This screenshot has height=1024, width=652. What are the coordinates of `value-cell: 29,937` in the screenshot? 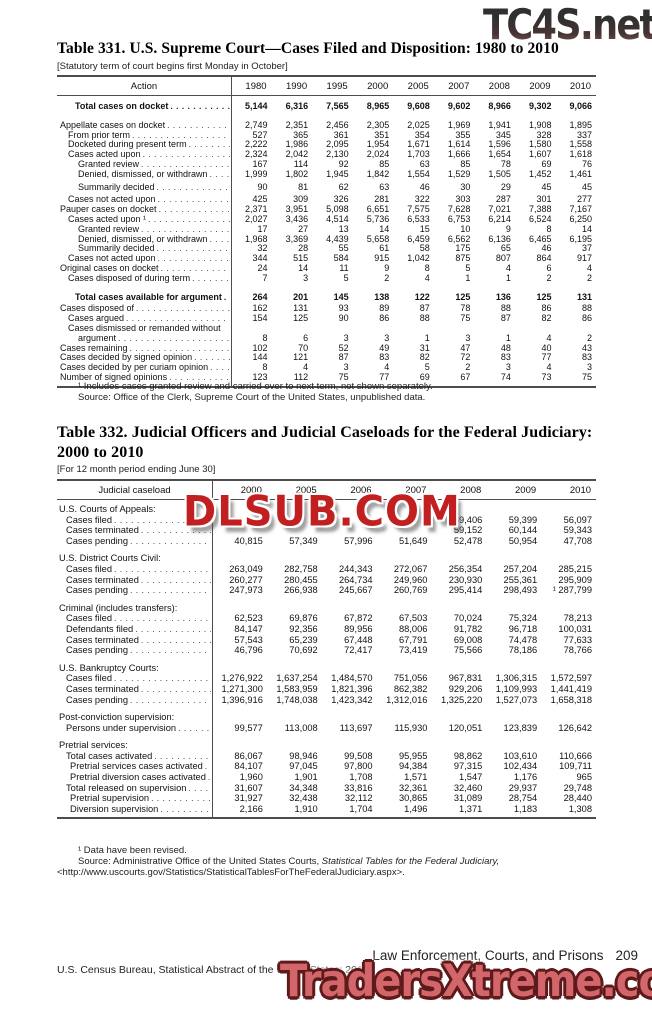 It's located at (523, 787).